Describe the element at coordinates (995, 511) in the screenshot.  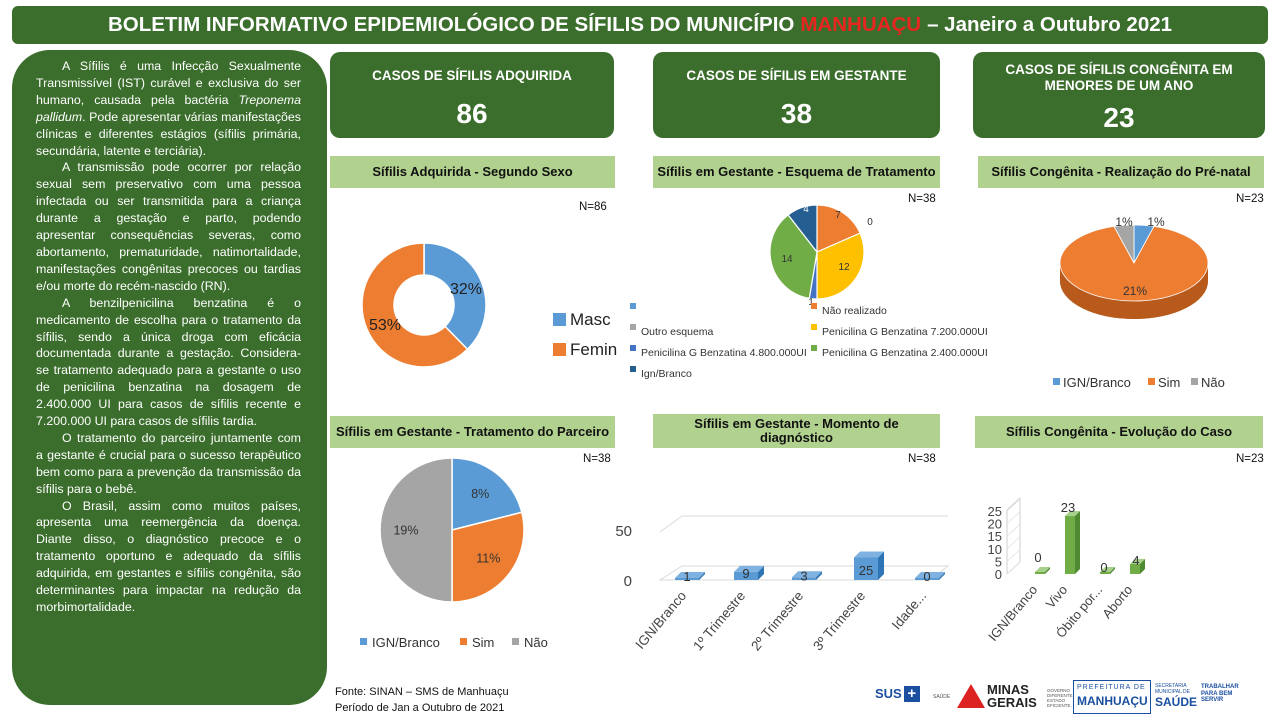
I see `y-tick-label: 25` at that location.